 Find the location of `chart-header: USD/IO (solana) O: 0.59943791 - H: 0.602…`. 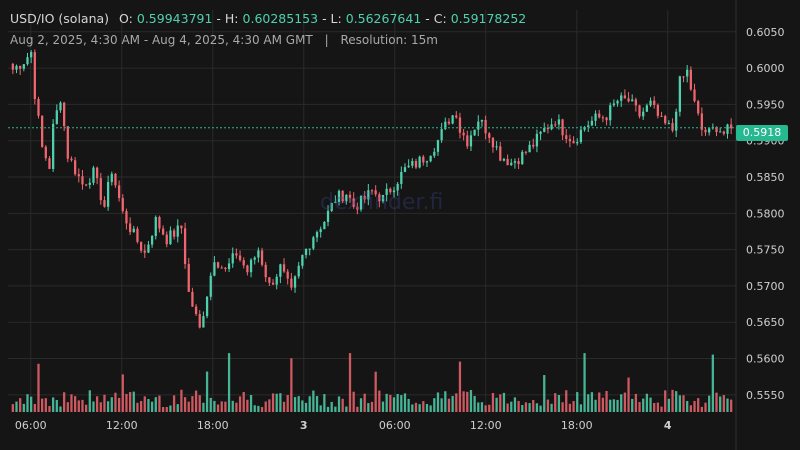

chart-header: USD/IO (solana) O: 0.59943791 - H: 0.602… is located at coordinates (268, 18).